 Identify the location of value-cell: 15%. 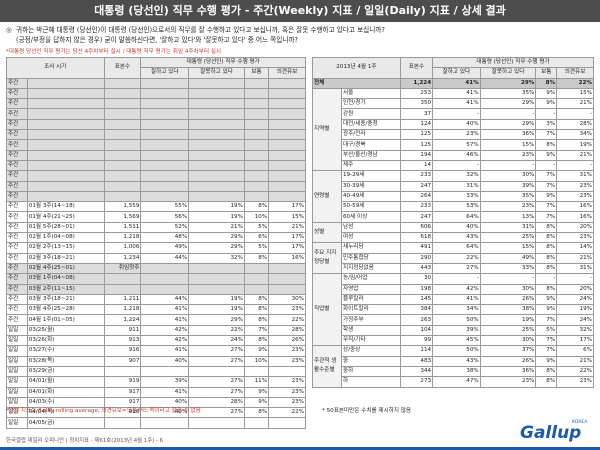
(287, 217).